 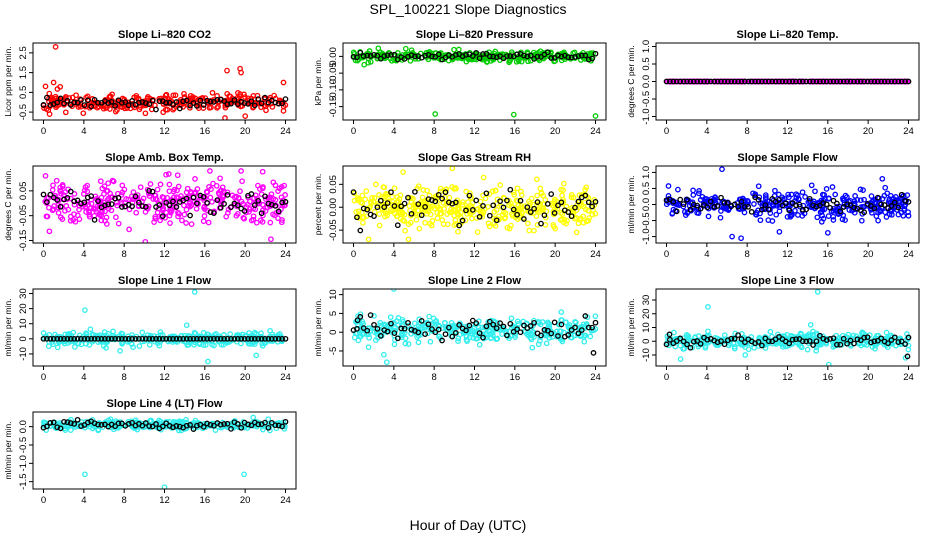 I want to click on x-tick-label: 24, so click(x=908, y=254).